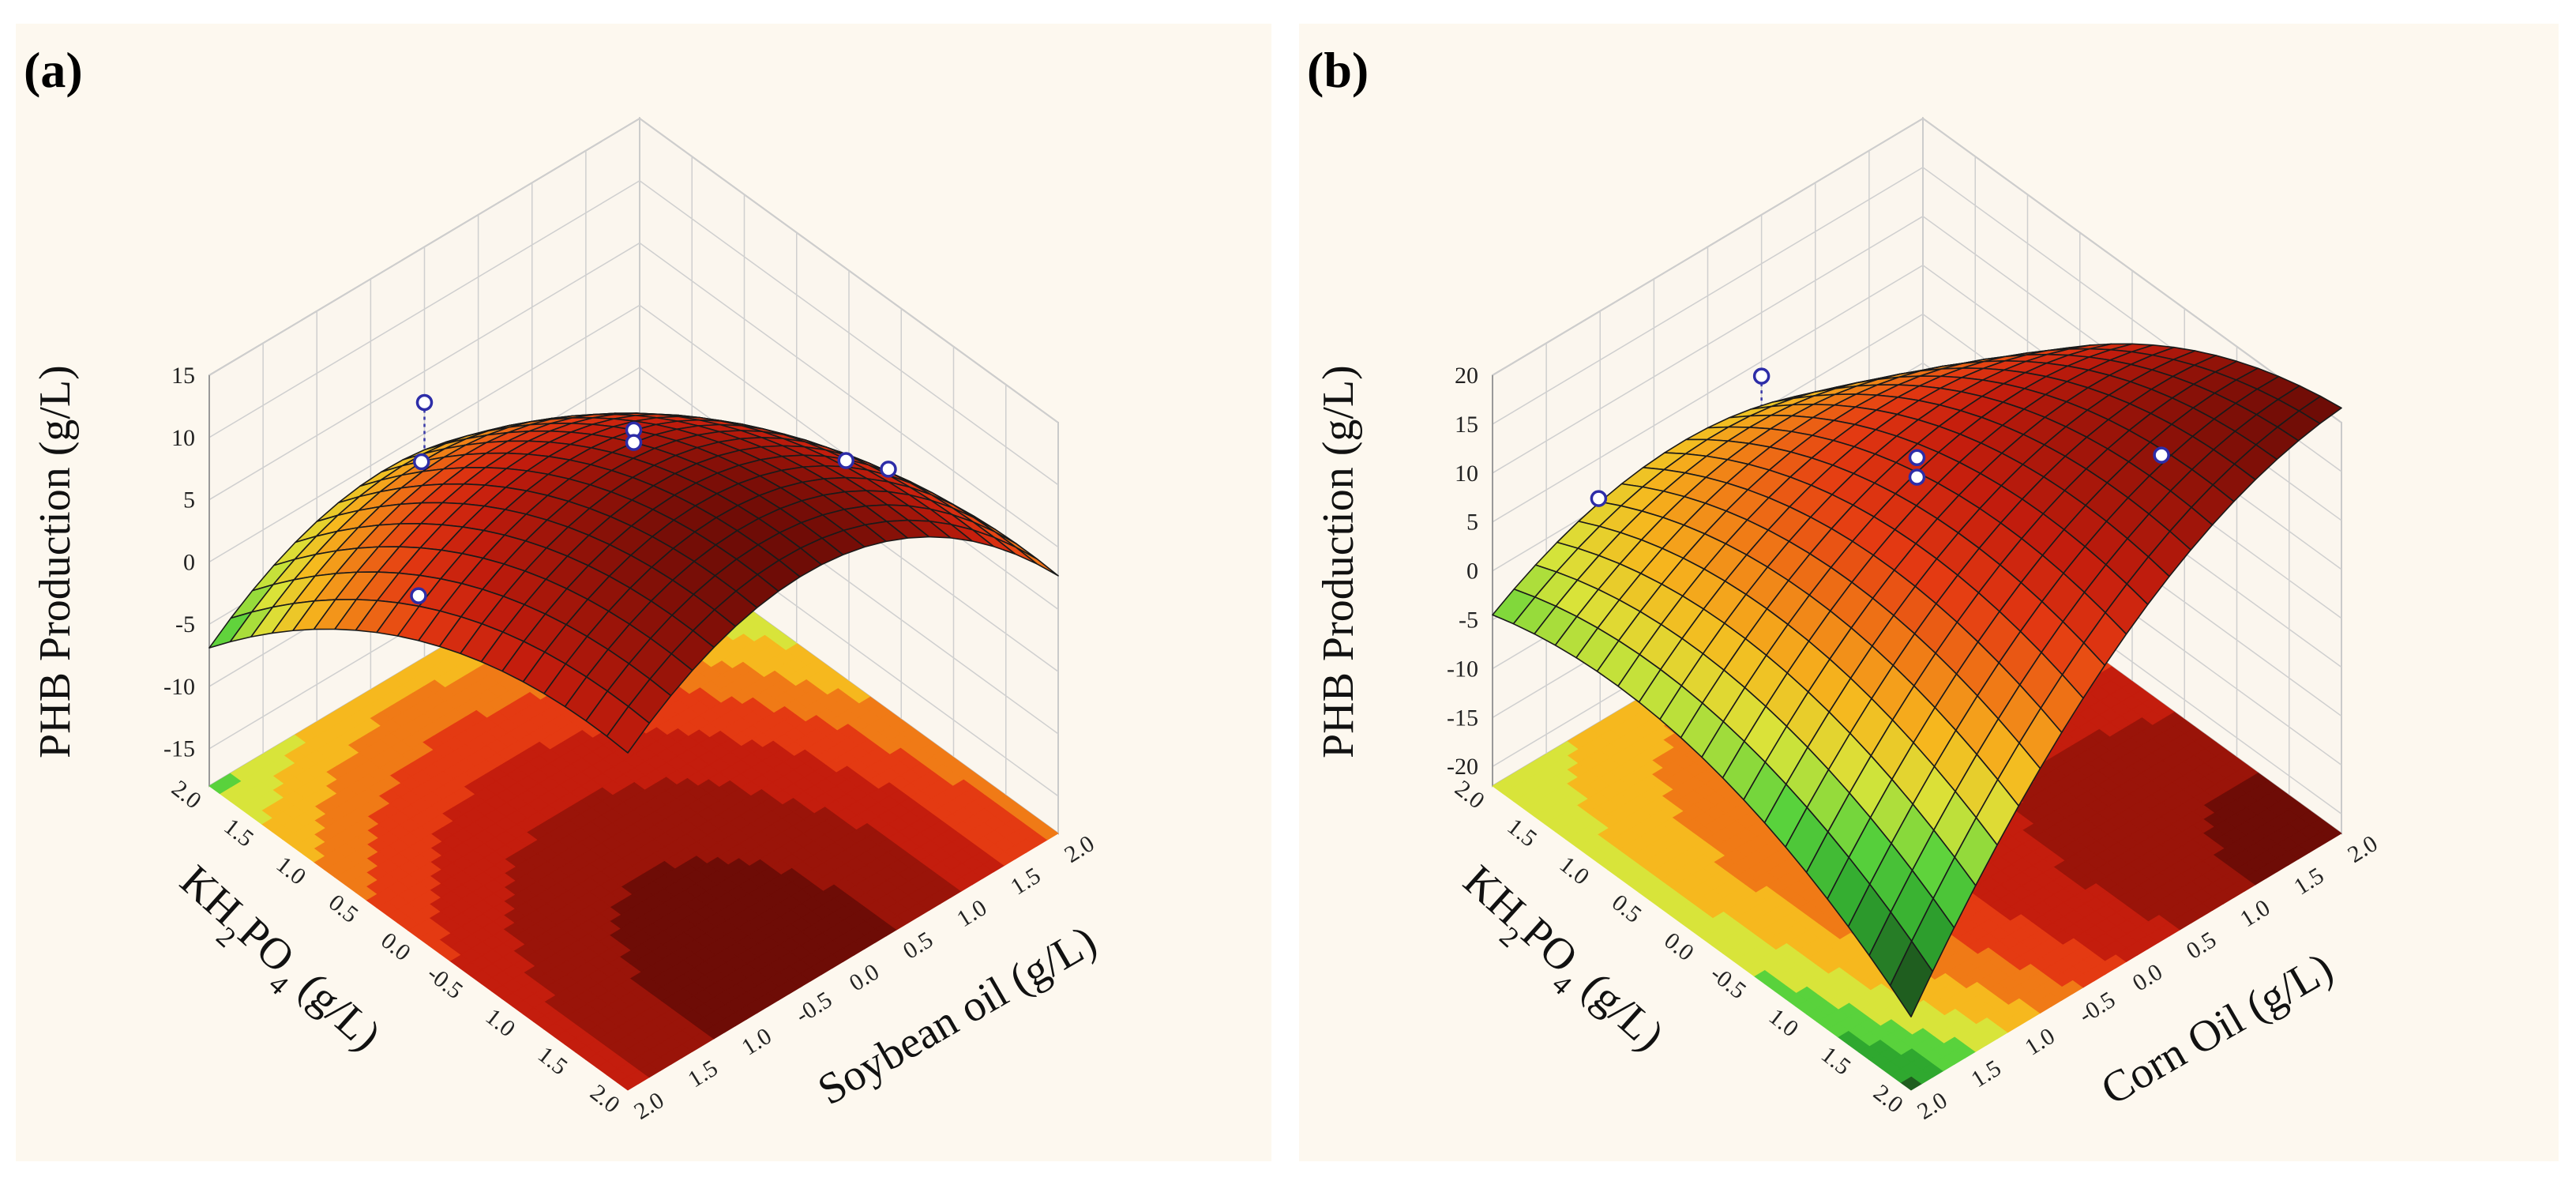 This screenshot has height=1181, width=2576. What do you see at coordinates (55, 562) in the screenshot?
I see `z-axis-label-a: PHB Production (g/L)` at bounding box center [55, 562].